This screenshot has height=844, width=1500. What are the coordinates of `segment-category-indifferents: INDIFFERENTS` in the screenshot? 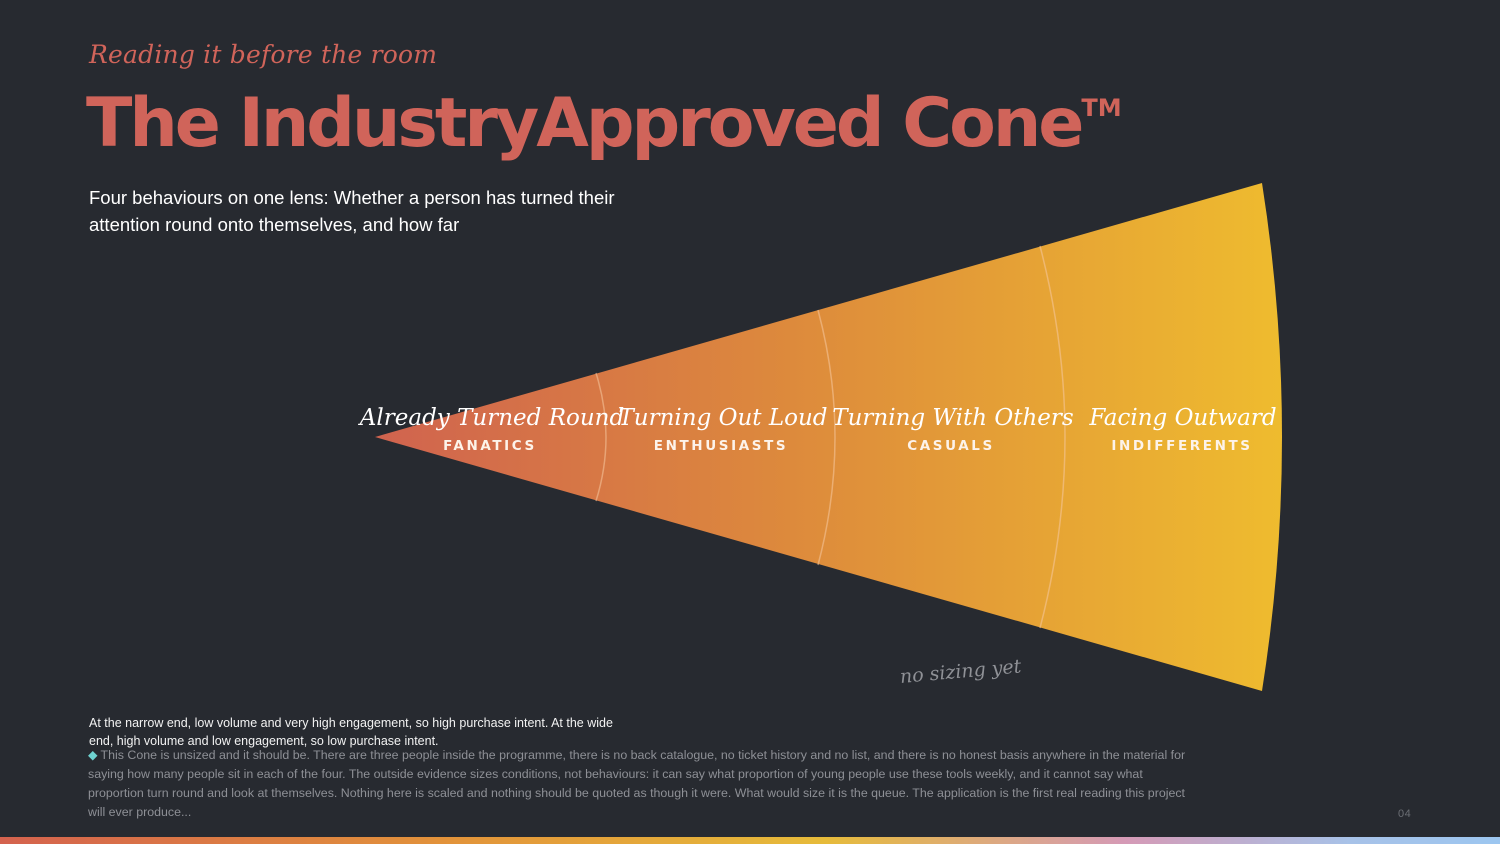 It's located at (1181, 446).